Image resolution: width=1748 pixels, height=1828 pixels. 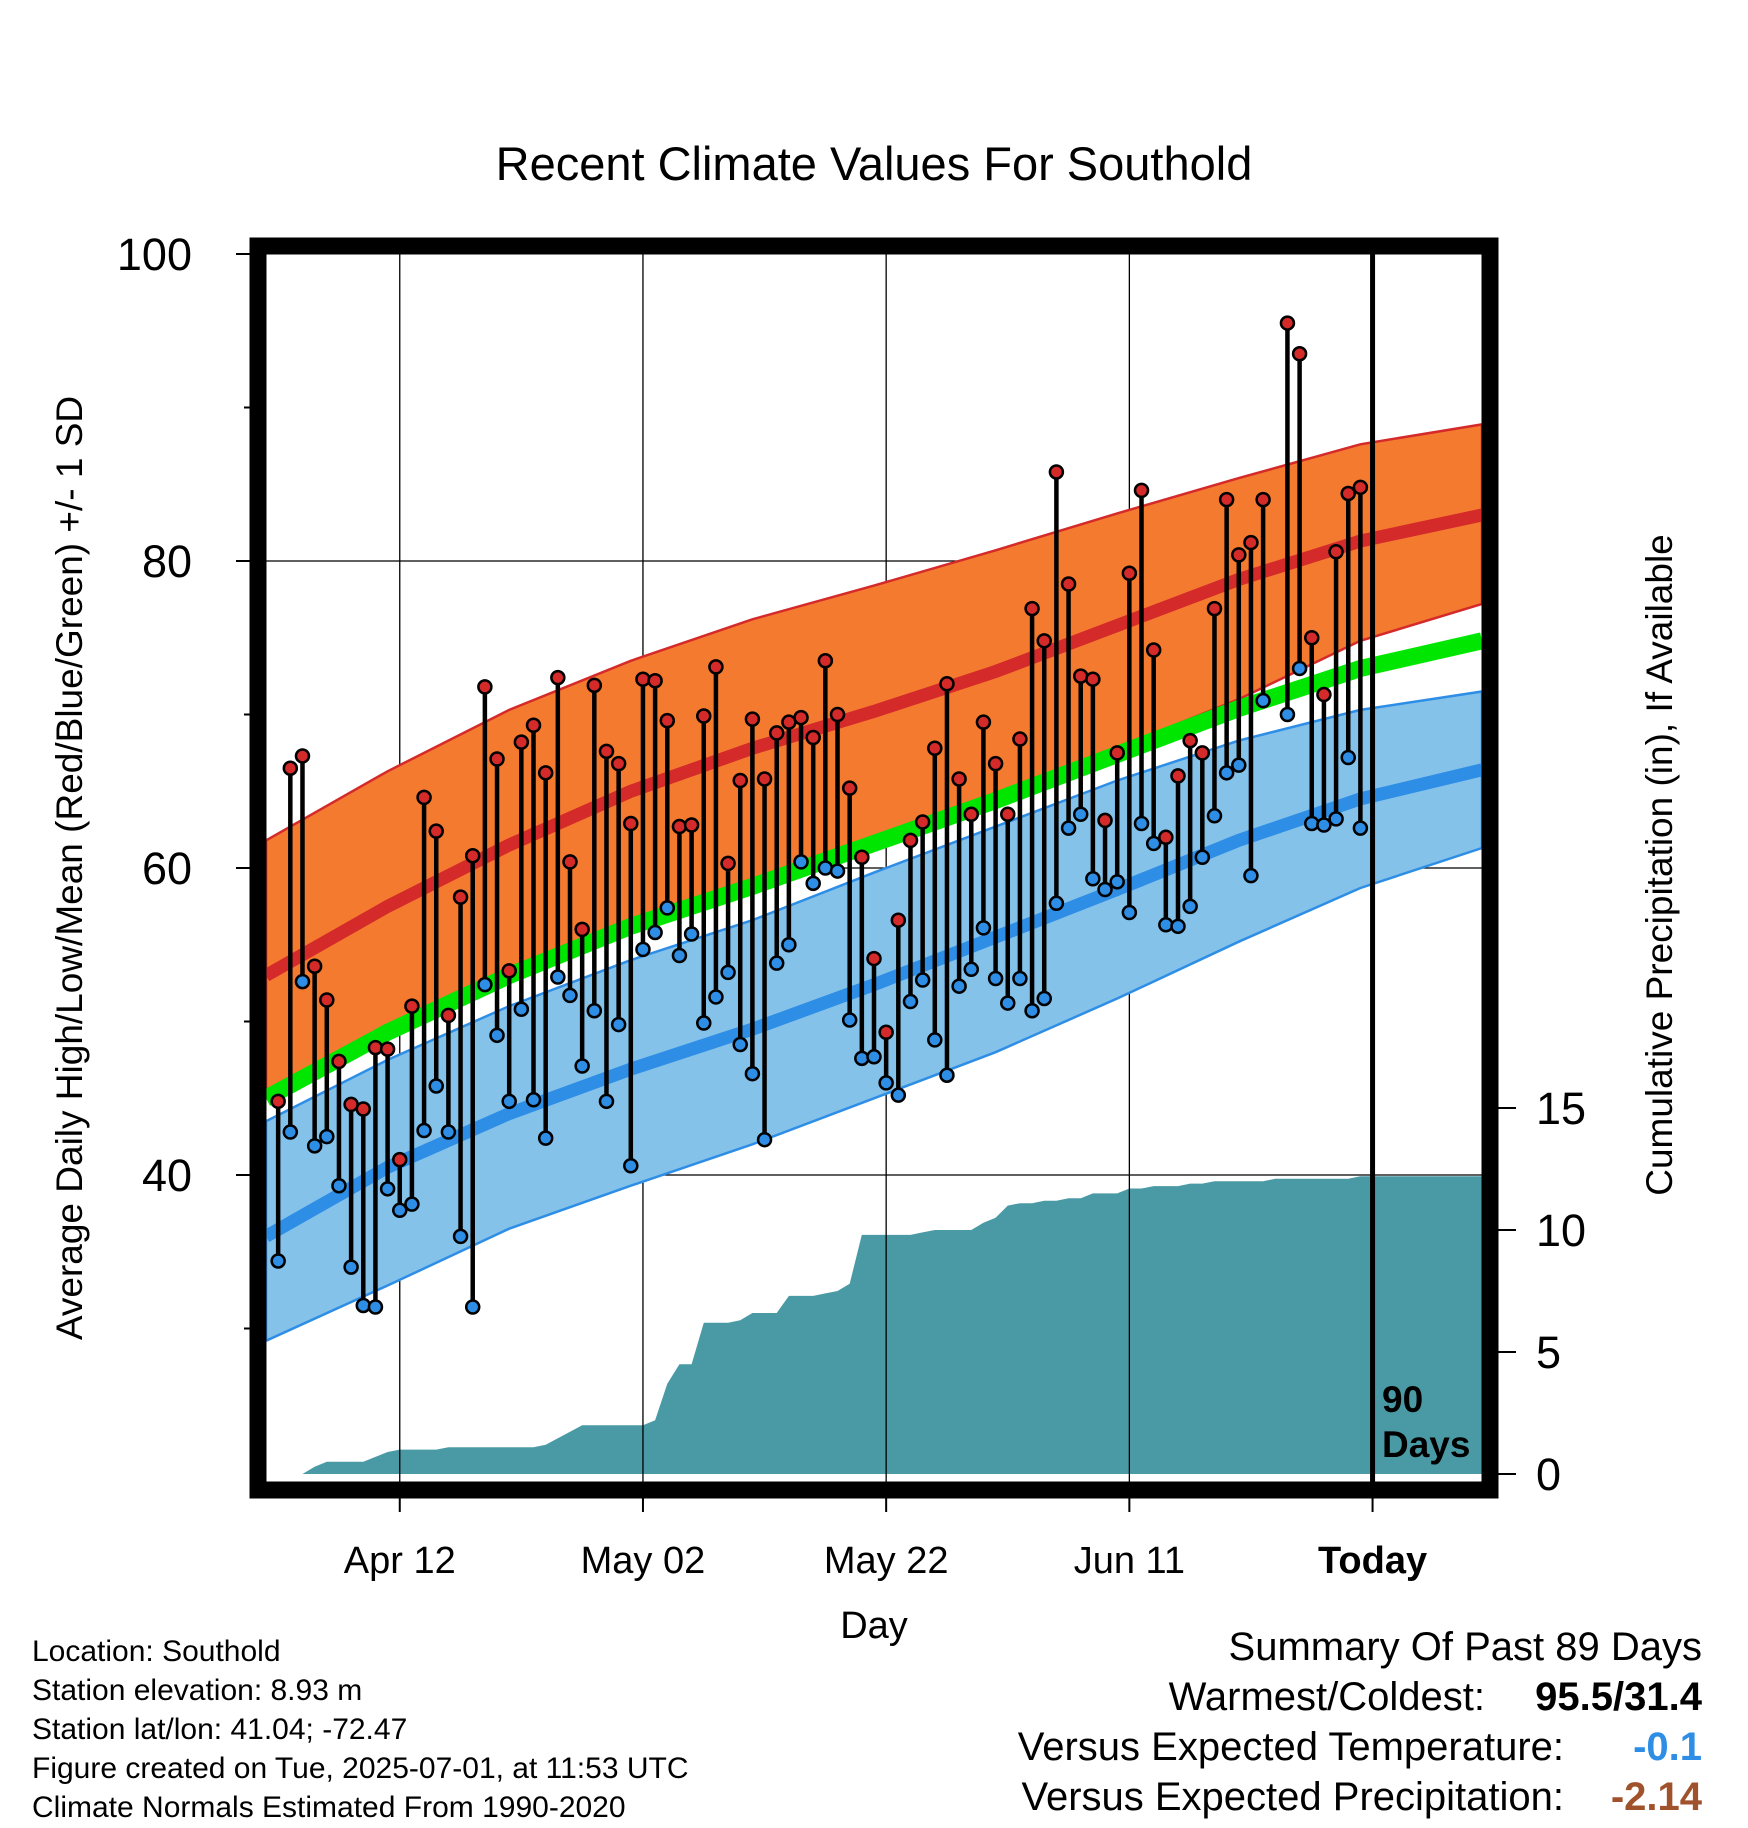 What do you see at coordinates (154, 254) in the screenshot?
I see `y-tick-label: 100` at bounding box center [154, 254].